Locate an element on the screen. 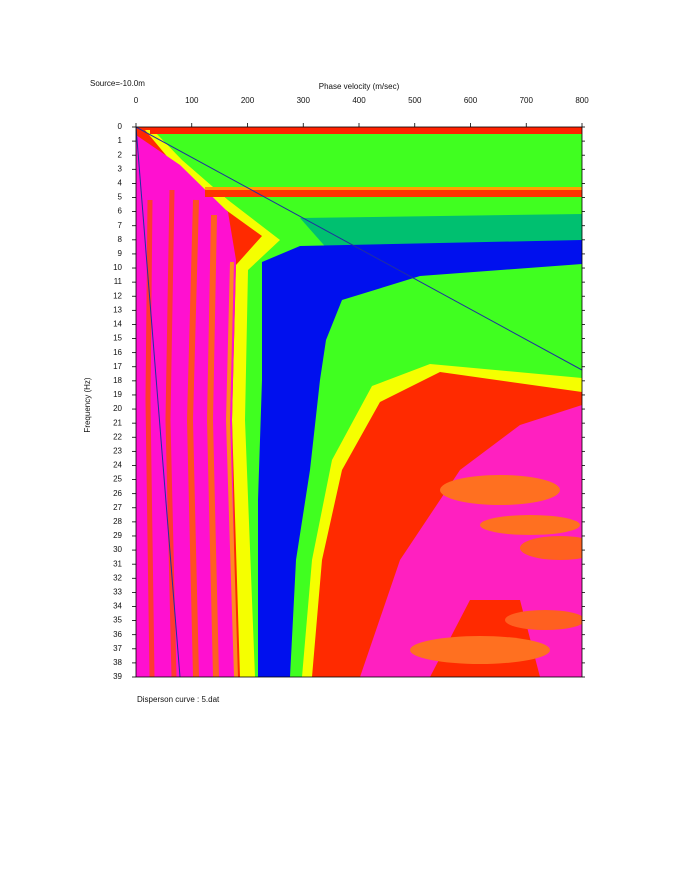  y-tick-label: 26 is located at coordinates (117, 493).